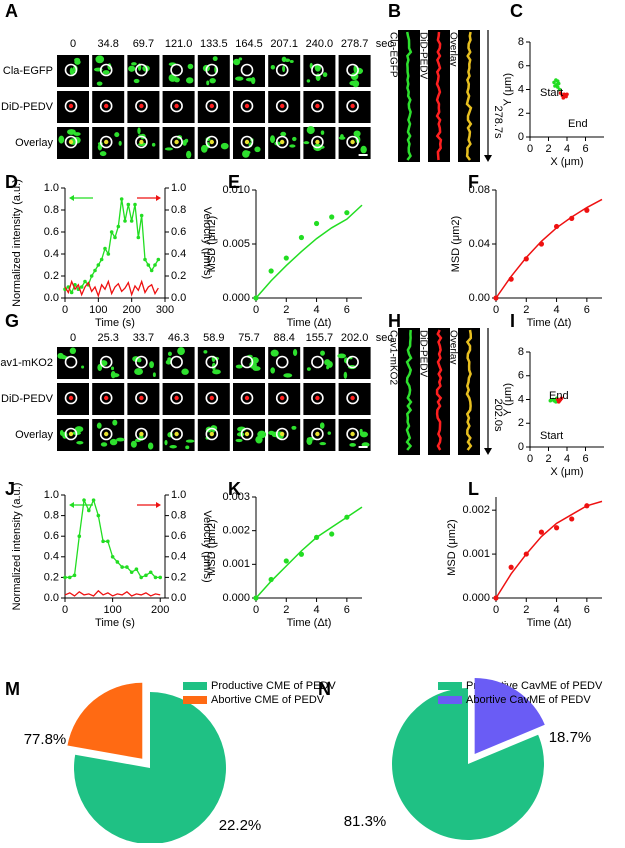 The image size is (625, 848). Describe the element at coordinates (236, 497) in the screenshot. I see `y-tick-label: 0.003` at that location.